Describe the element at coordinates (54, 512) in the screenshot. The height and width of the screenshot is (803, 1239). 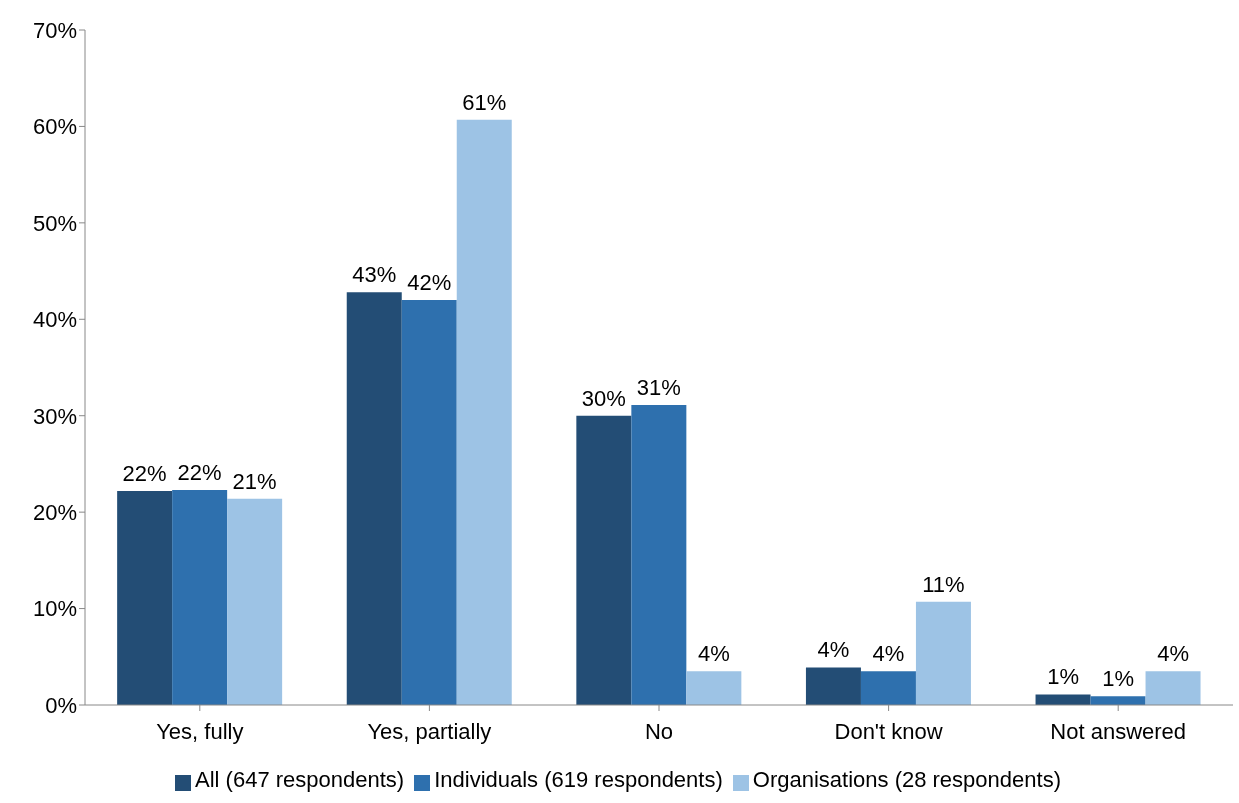
I see `y-tick-label: 20%` at that location.